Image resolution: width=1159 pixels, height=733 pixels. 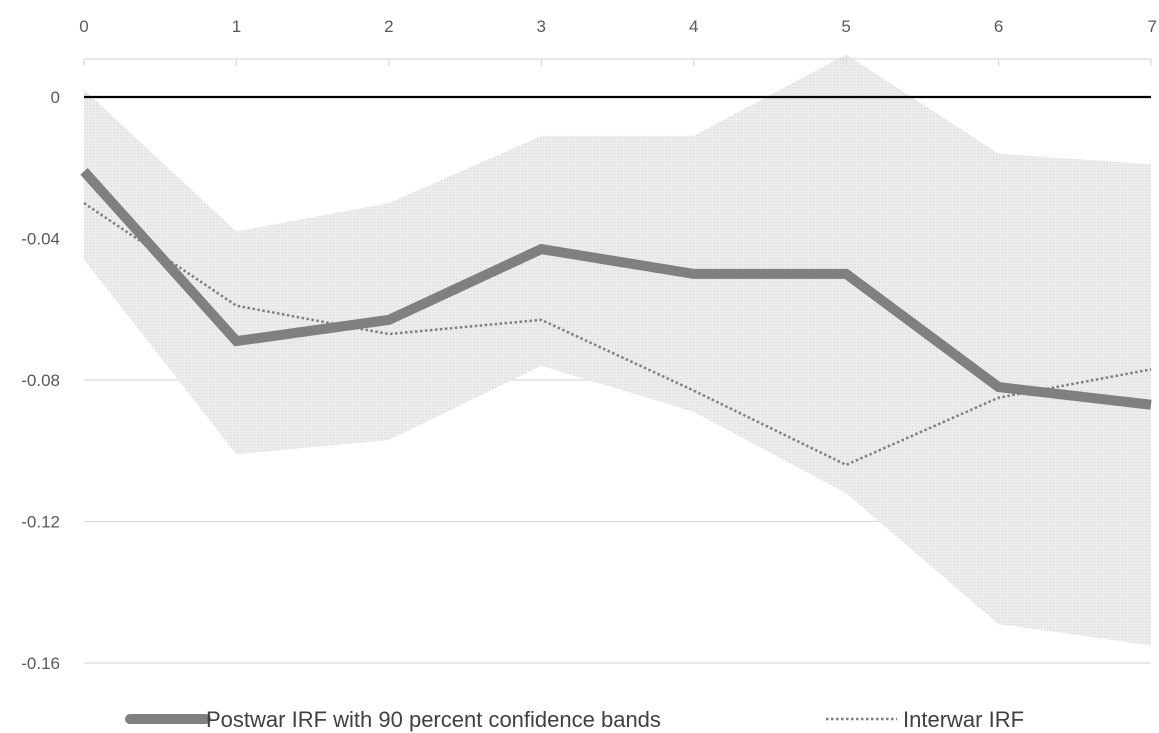 I want to click on y-tick-label-2: -0.08, so click(x=40, y=380).